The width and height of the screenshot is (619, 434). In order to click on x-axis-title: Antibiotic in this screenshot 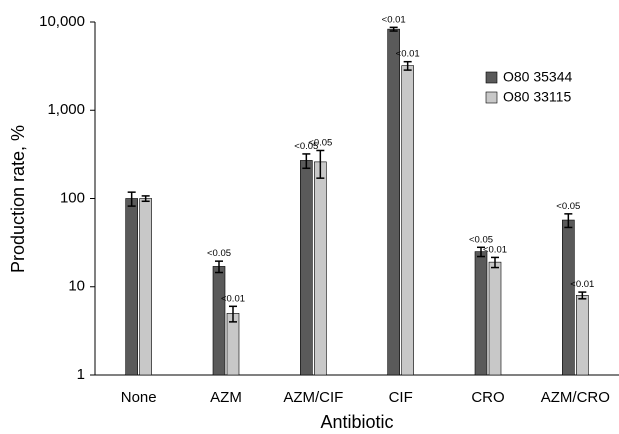, I will do `click(356, 422)`.